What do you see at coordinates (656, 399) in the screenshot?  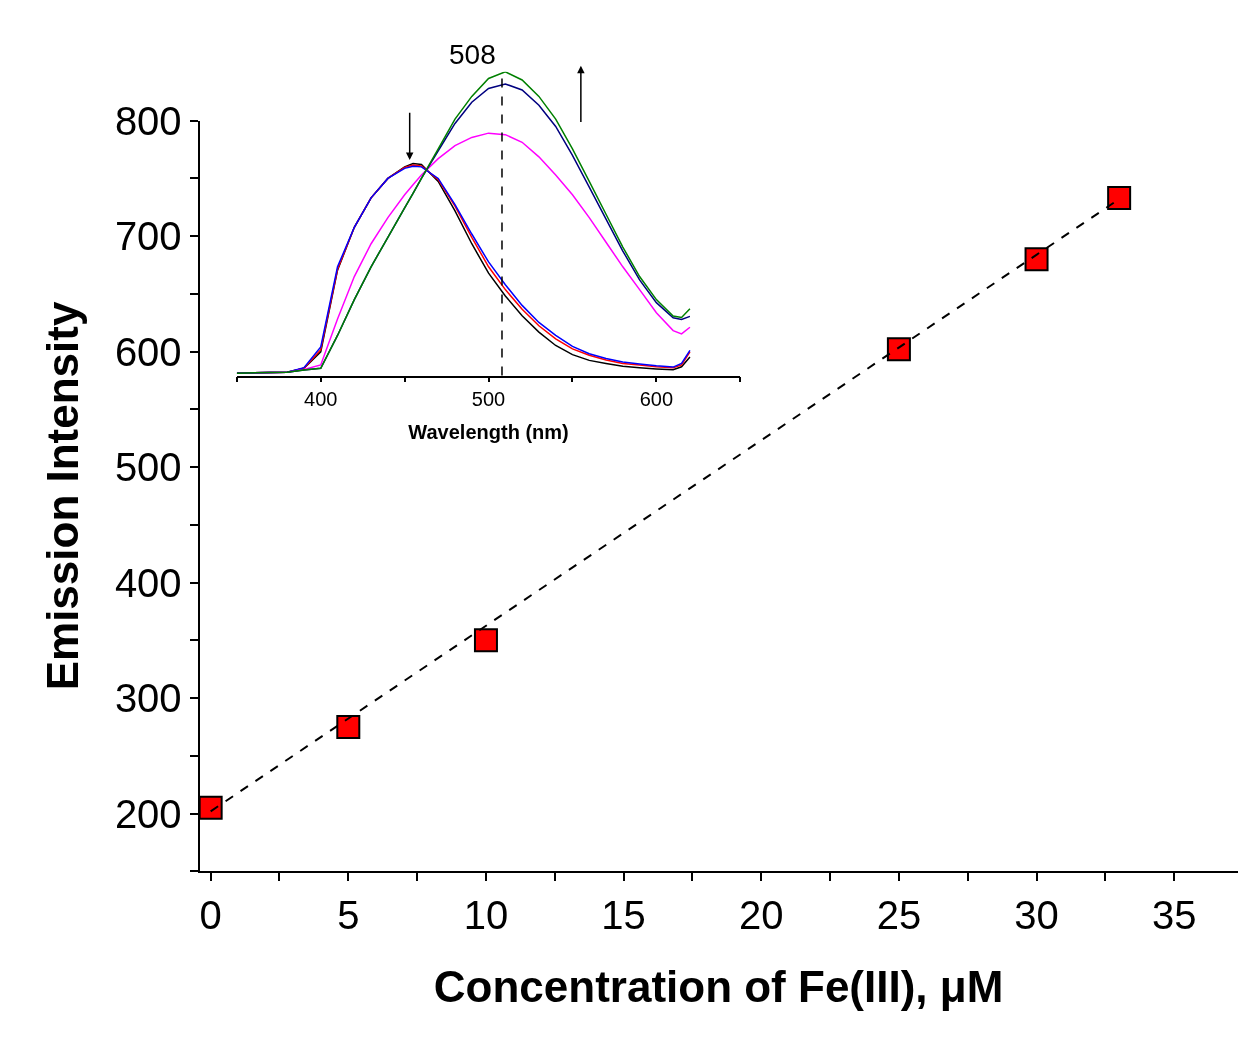 I see `x-tick-label: 600` at bounding box center [656, 399].